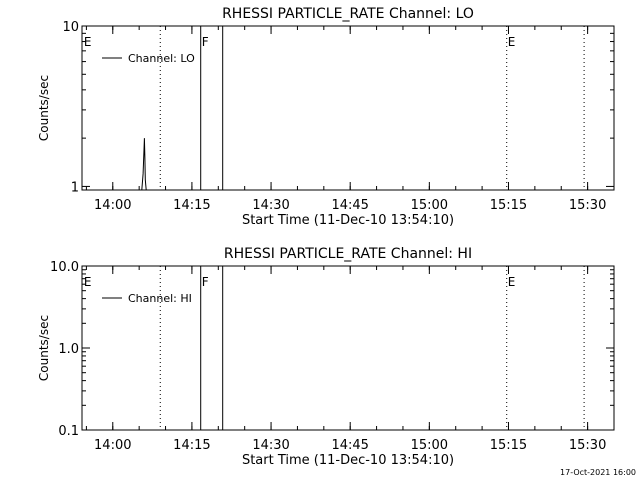 The height and width of the screenshot is (480, 640). What do you see at coordinates (68, 431) in the screenshot?
I see `y-tick-label: 0.1` at bounding box center [68, 431].